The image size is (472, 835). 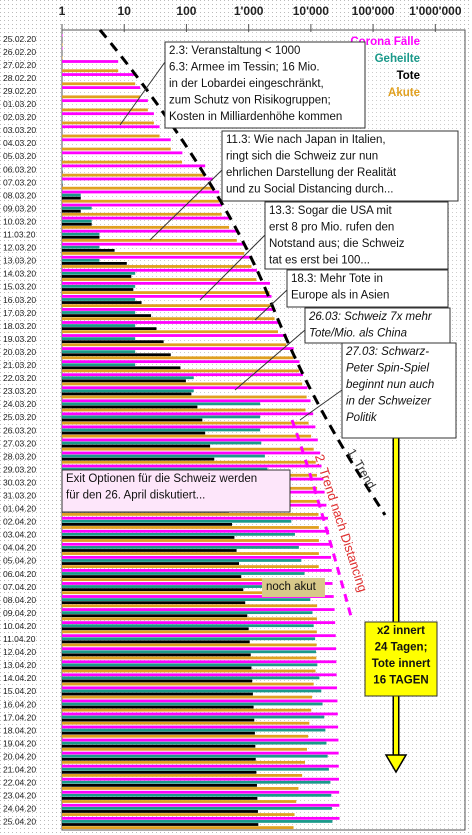 I want to click on x-tick-label: 1, so click(x=62, y=11).